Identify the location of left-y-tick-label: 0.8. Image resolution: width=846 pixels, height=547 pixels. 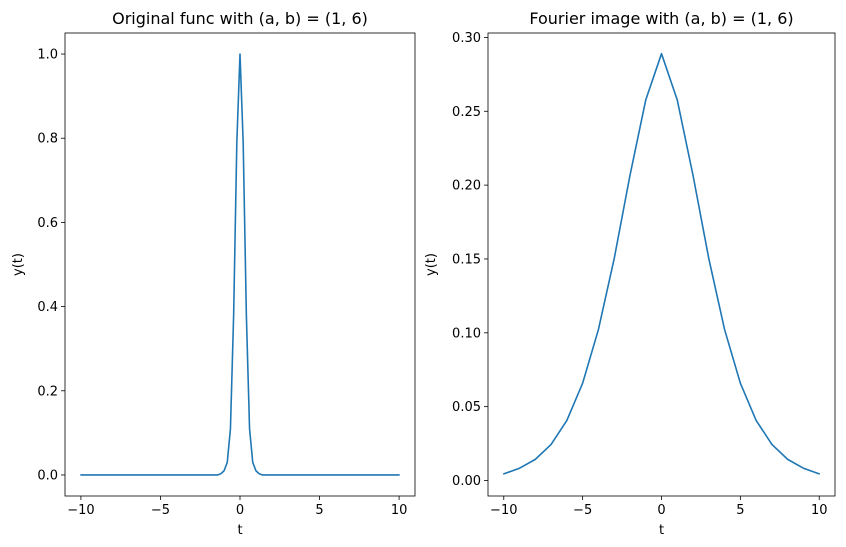
(47, 139).